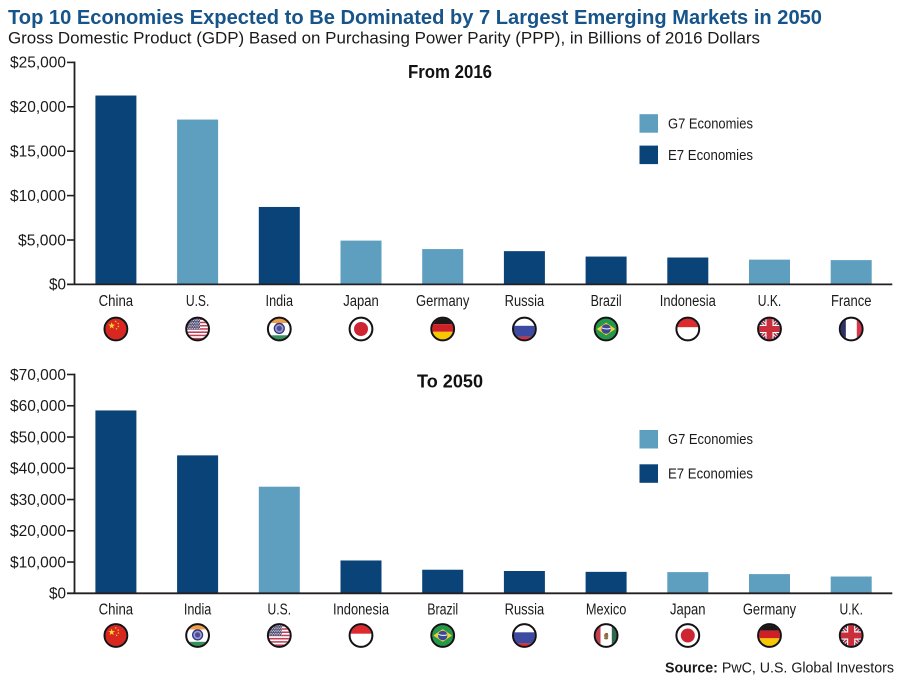  What do you see at coordinates (38, 63) in the screenshot?
I see `svg-text: $25,000` at bounding box center [38, 63].